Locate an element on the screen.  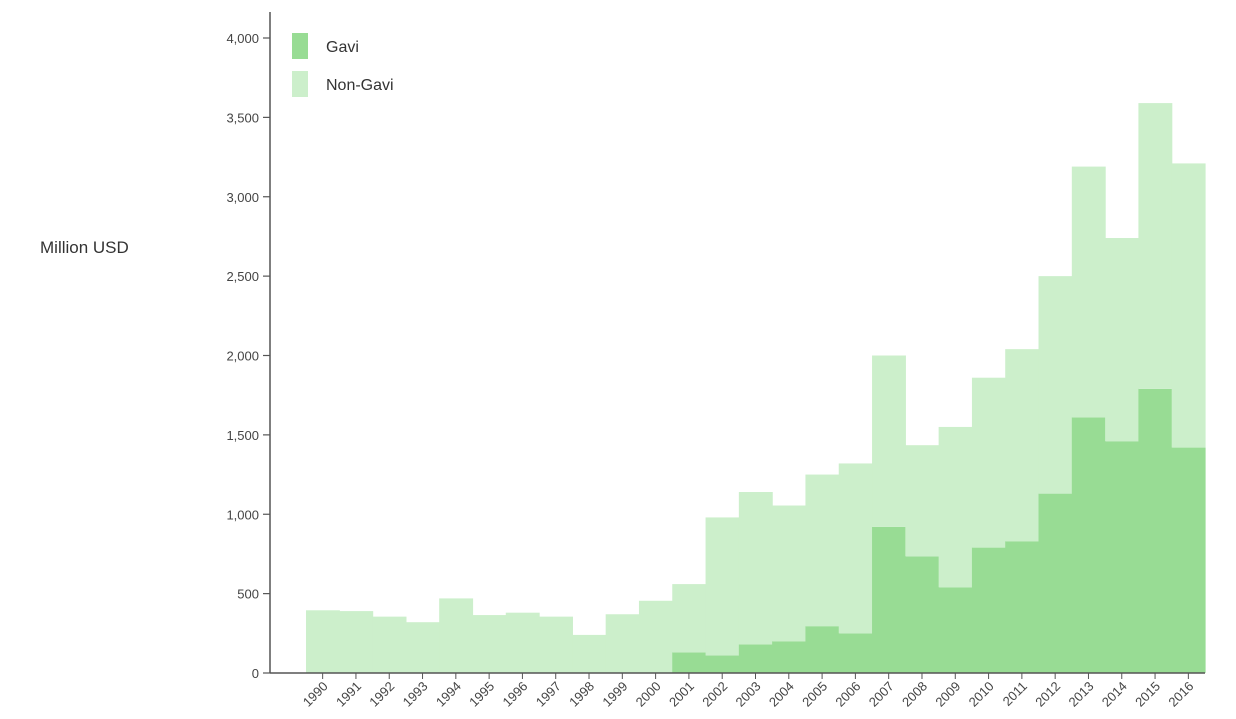
bar-gavi-2007 is located at coordinates (889, 599).